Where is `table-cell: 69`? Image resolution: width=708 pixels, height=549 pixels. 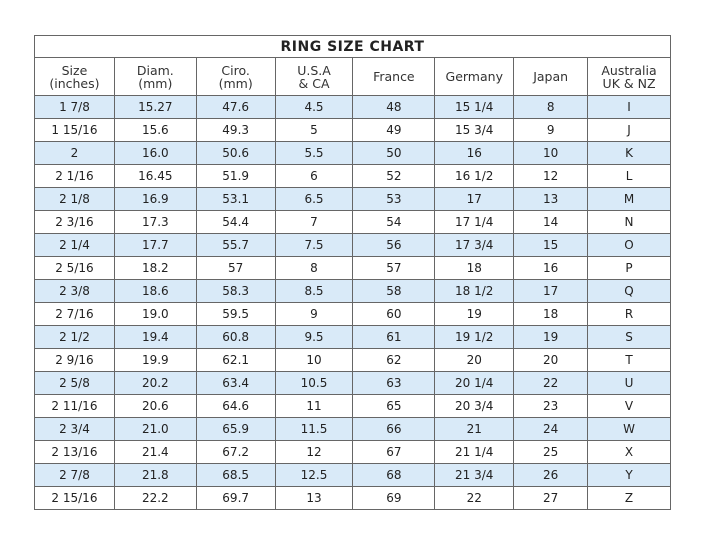 table-cell: 69 is located at coordinates (394, 498).